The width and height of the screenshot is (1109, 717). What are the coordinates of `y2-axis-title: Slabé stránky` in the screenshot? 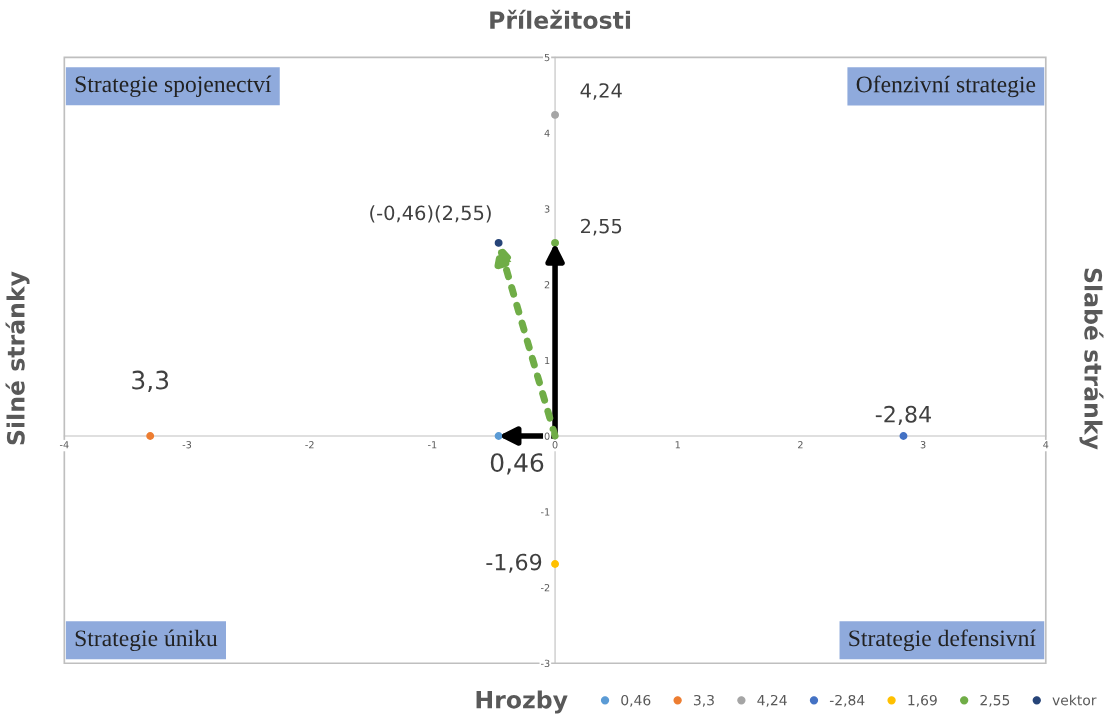 It's located at (1091, 359).